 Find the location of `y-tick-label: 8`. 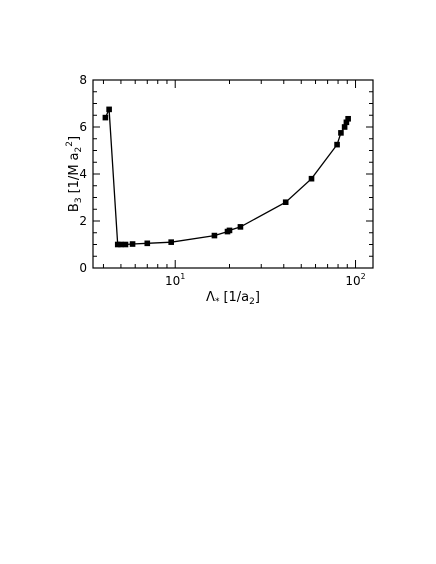

y-tick-label: 8 is located at coordinates (83, 80).